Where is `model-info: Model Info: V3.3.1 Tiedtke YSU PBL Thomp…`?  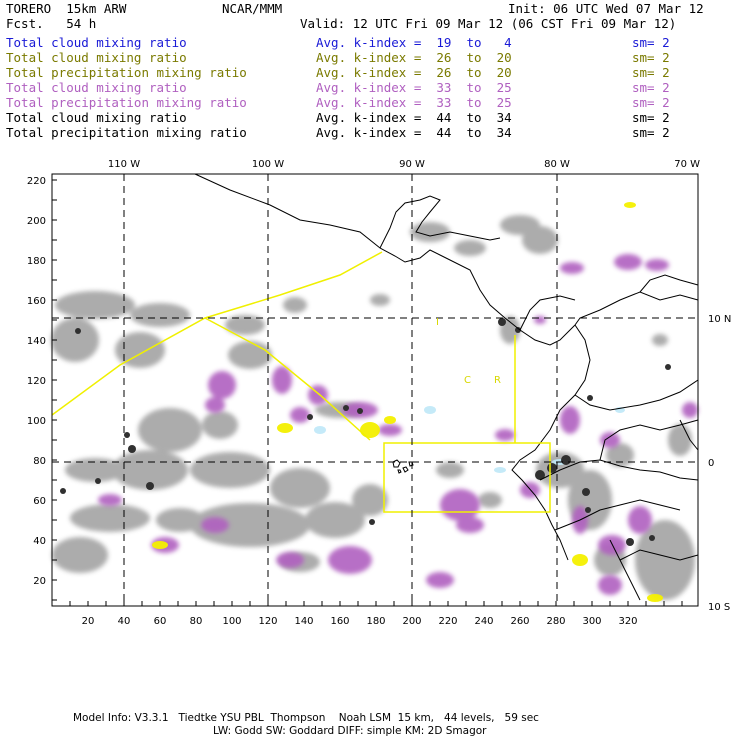 model-info: Model Info: V3.3.1 Tiedtke YSU PBL Thomp… is located at coordinates (306, 718).